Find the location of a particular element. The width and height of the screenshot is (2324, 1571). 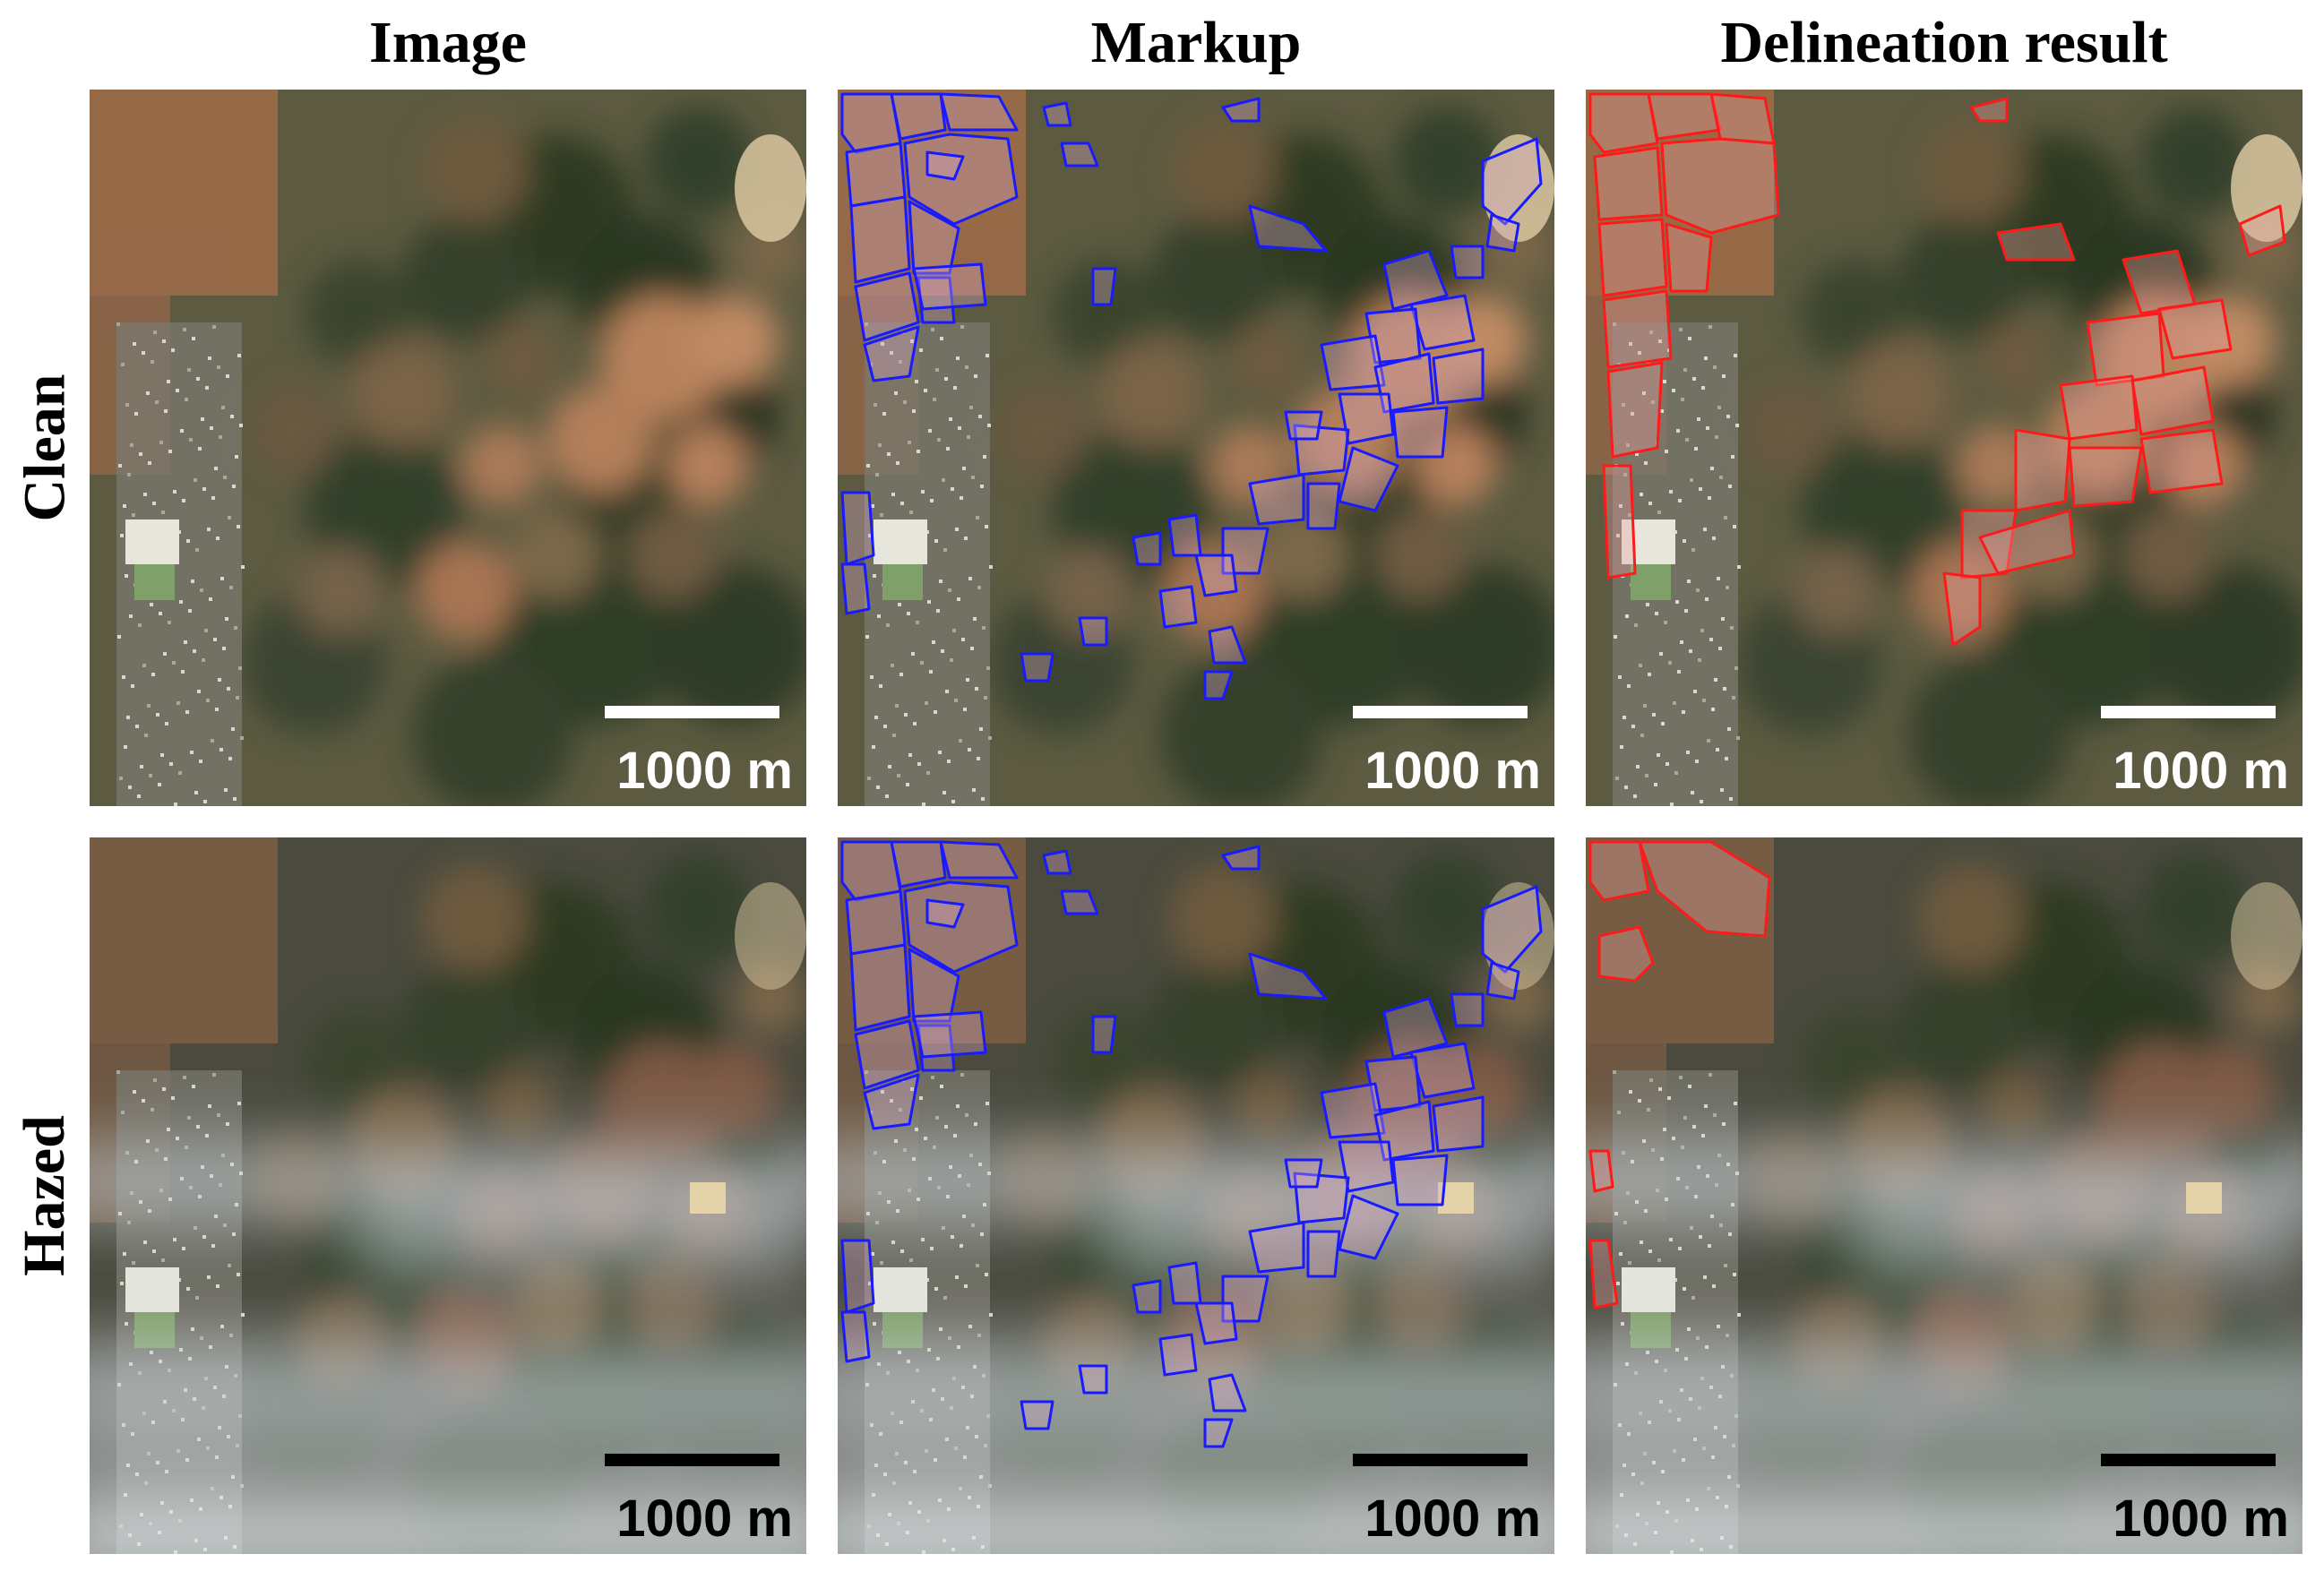

panel-clean-markup: 1000 m is located at coordinates (1196, 448).